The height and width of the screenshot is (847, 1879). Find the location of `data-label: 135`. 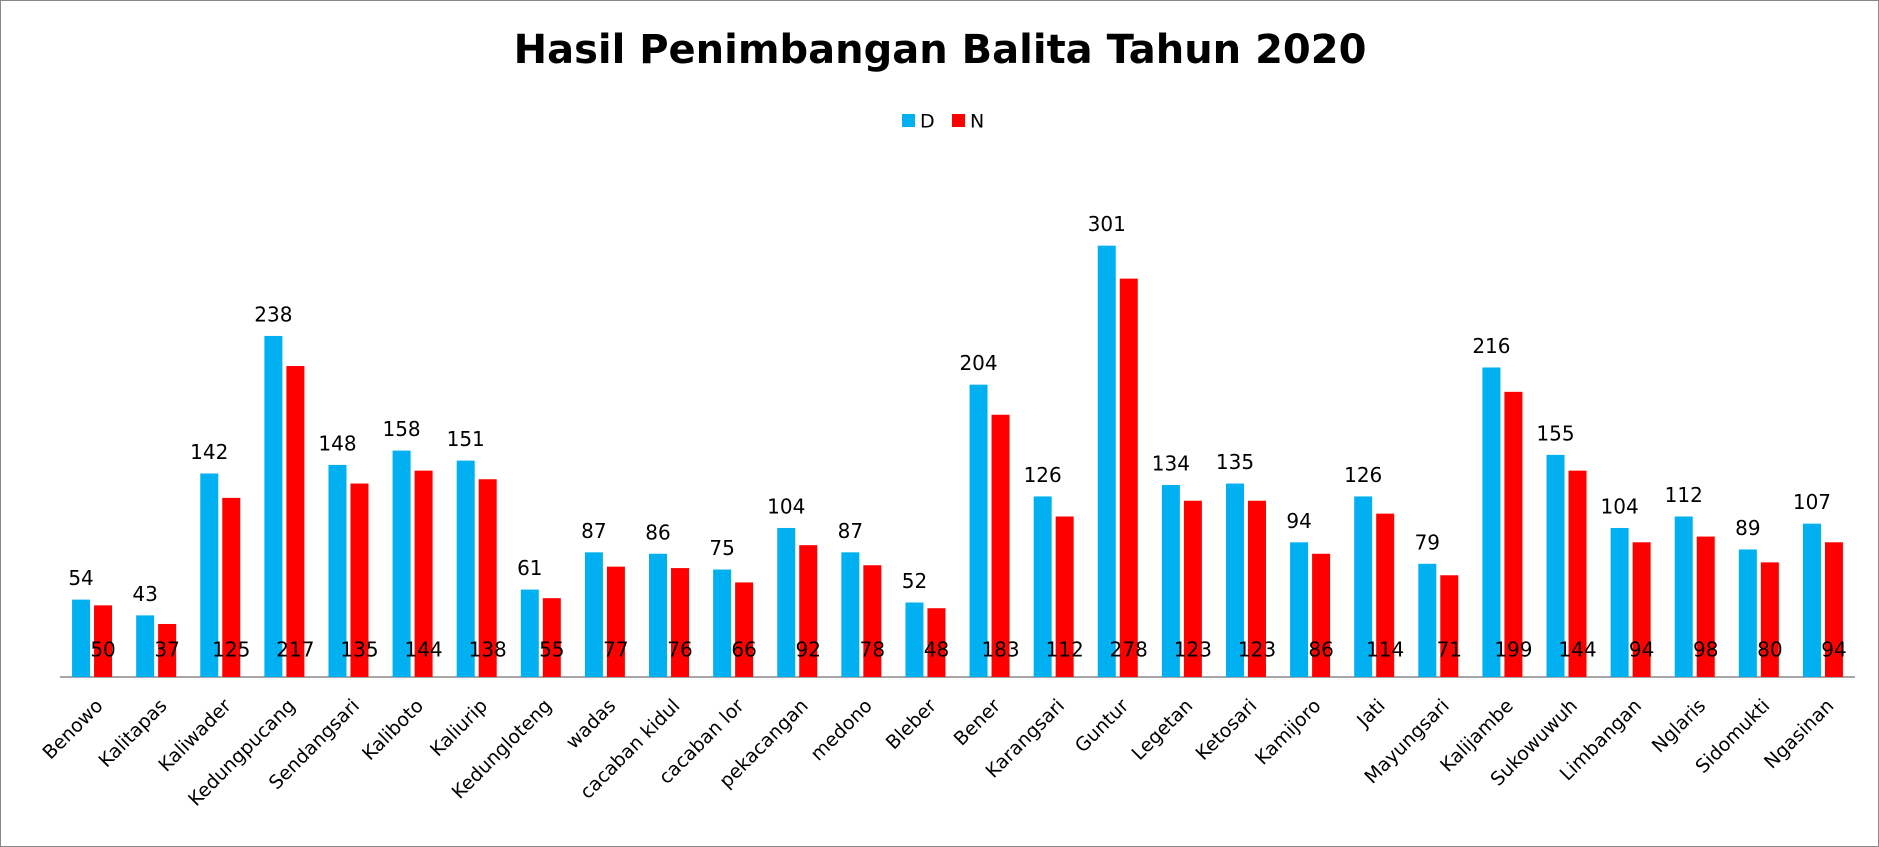

data-label: 135 is located at coordinates (359, 650).